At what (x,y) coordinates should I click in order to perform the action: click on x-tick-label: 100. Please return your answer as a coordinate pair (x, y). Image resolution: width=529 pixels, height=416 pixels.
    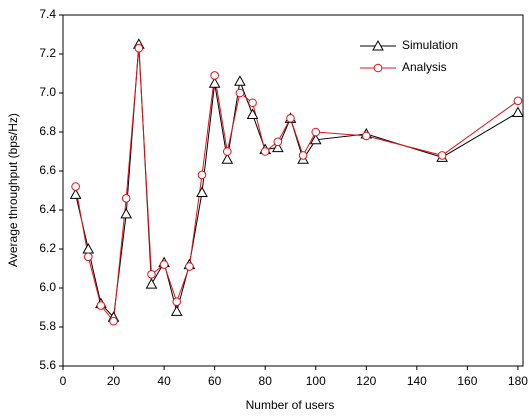
    Looking at the image, I should click on (316, 381).